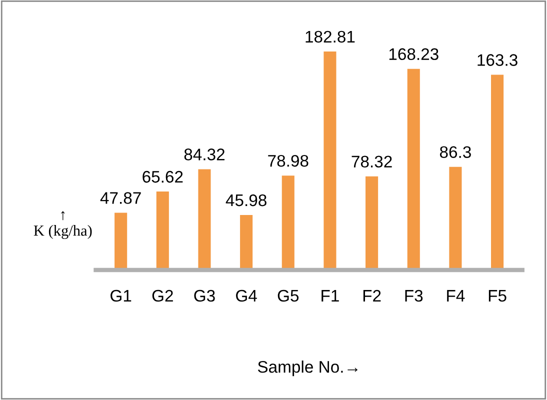 The width and height of the screenshot is (547, 400). I want to click on data-label: 47.87, so click(120, 198).